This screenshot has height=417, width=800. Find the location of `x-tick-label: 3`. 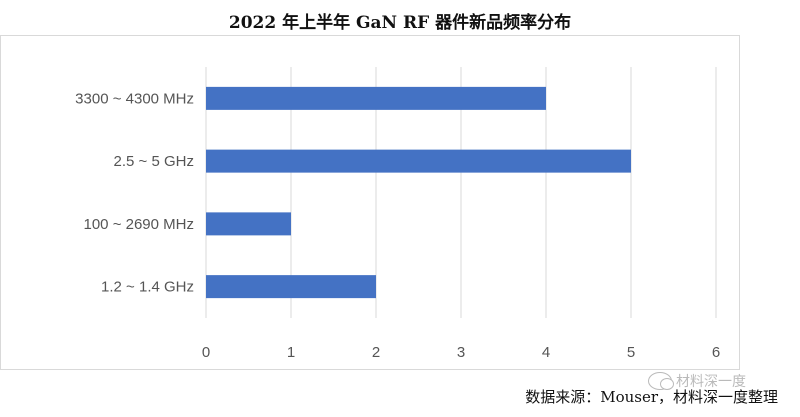

x-tick-label: 3 is located at coordinates (461, 352).